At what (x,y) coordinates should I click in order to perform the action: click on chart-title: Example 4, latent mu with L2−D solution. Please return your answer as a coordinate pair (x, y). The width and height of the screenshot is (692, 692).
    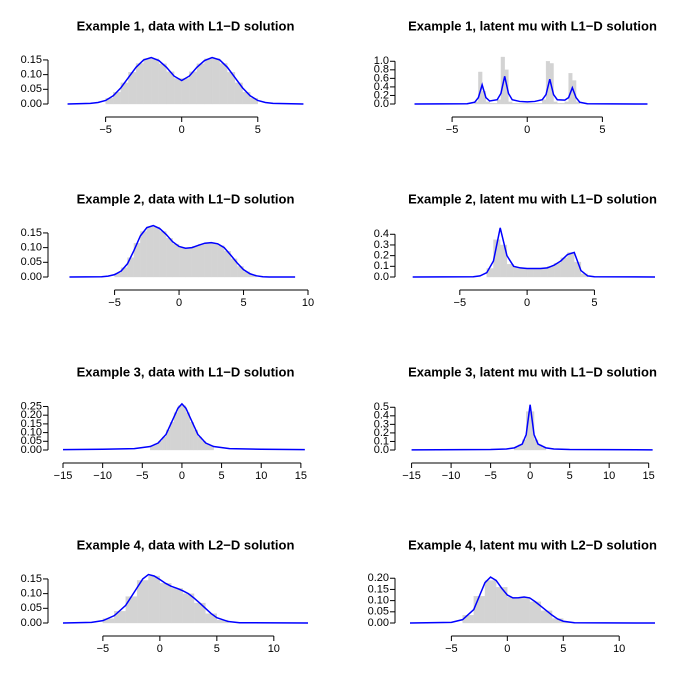
    Looking at the image, I should click on (532, 544).